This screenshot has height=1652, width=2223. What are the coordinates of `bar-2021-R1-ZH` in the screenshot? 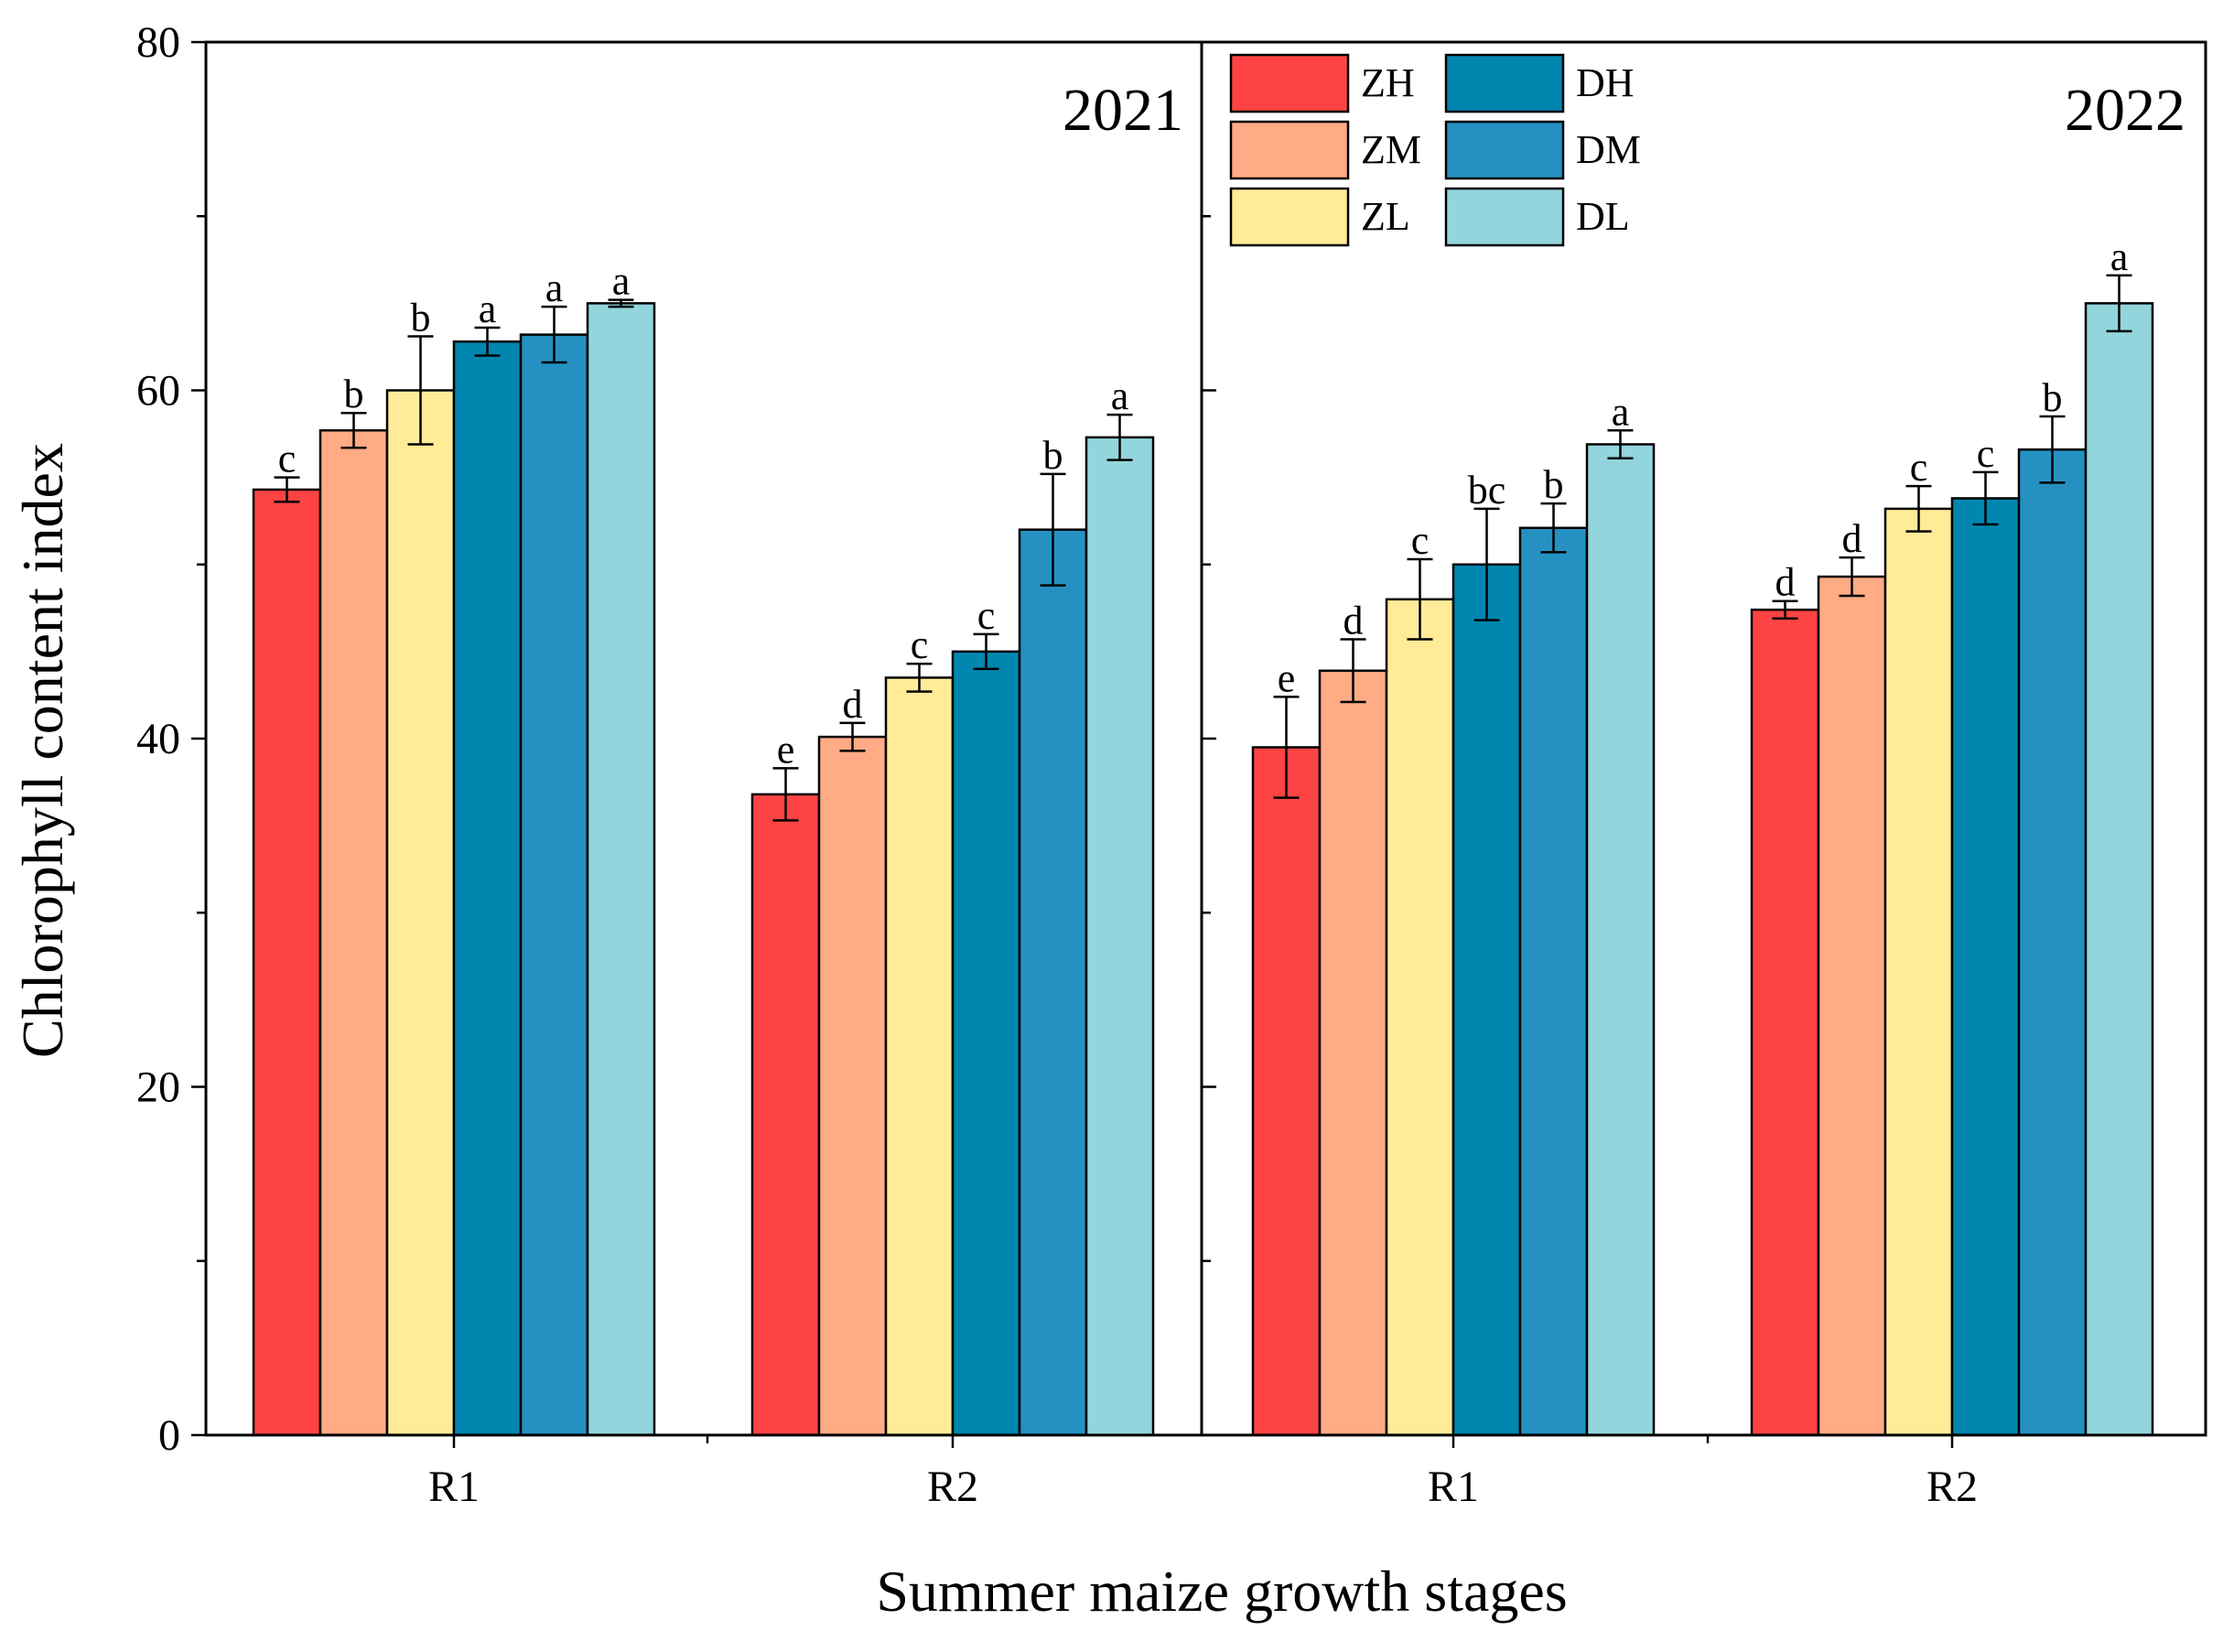 It's located at (287, 962).